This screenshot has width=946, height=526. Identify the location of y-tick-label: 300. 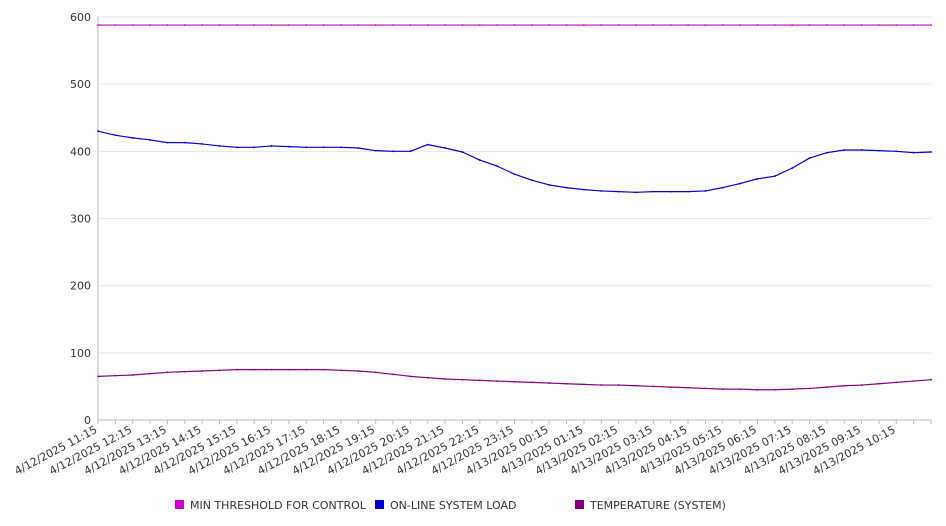
(80, 219).